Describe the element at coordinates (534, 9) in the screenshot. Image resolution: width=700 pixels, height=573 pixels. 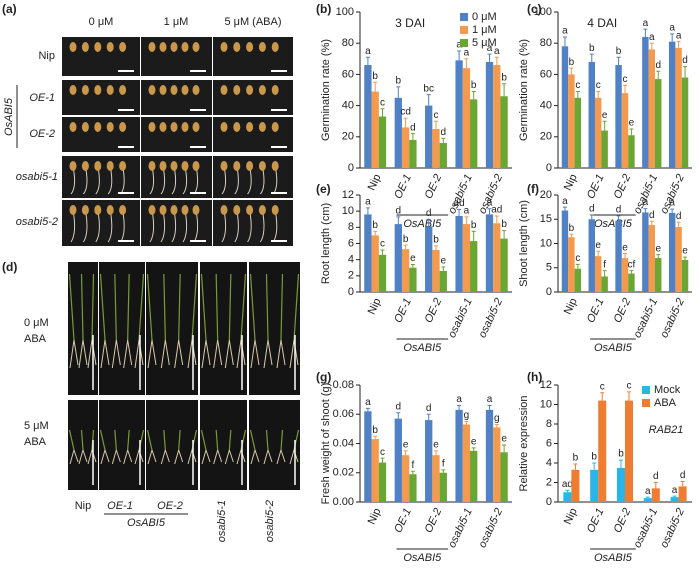
I see `panel-letter: (c)` at that location.